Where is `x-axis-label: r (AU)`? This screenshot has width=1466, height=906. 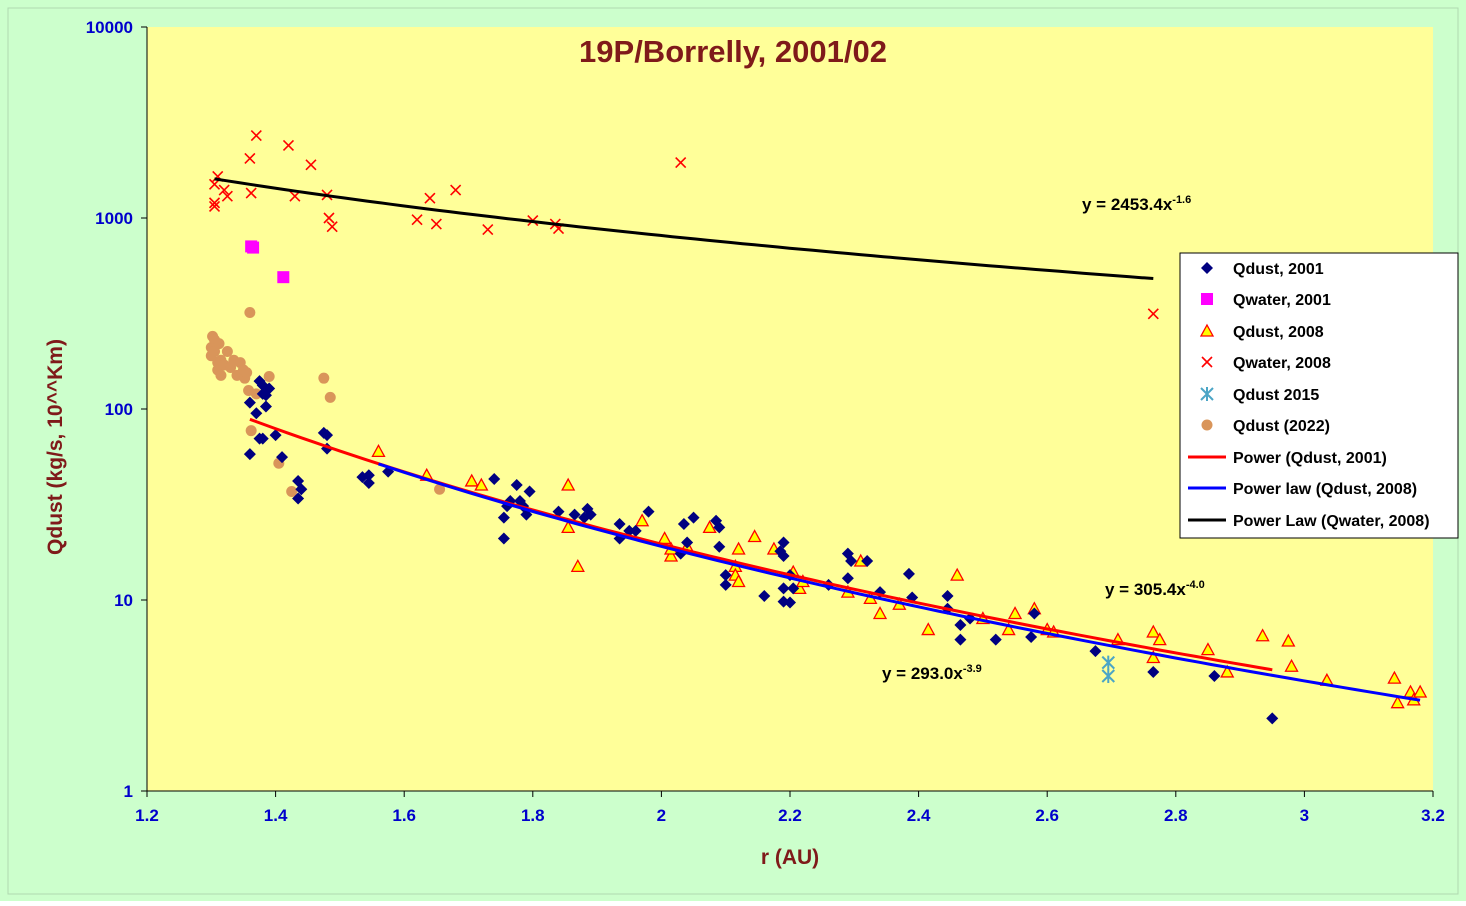 x-axis-label: r (AU) is located at coordinates (790, 857).